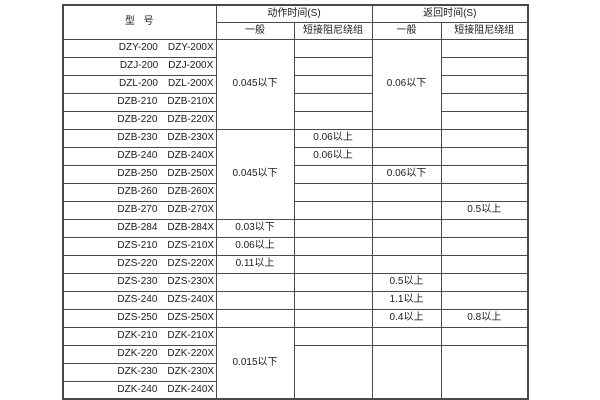 Image resolution: width=600 pixels, height=400 pixels. What do you see at coordinates (191, 371) in the screenshot?
I see `model-x-variant: DZK-230X` at bounding box center [191, 371].